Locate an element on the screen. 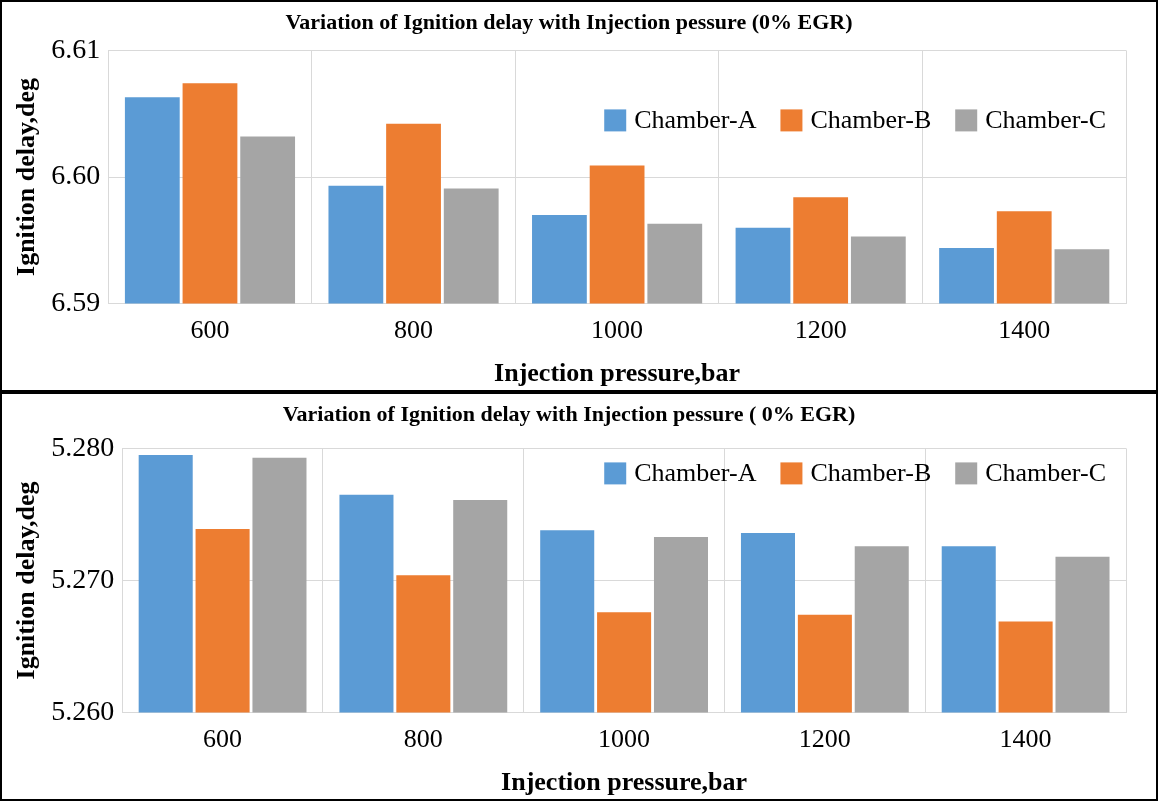 The image size is (1162, 801). y-tick-label: 6.61 is located at coordinates (76, 48).